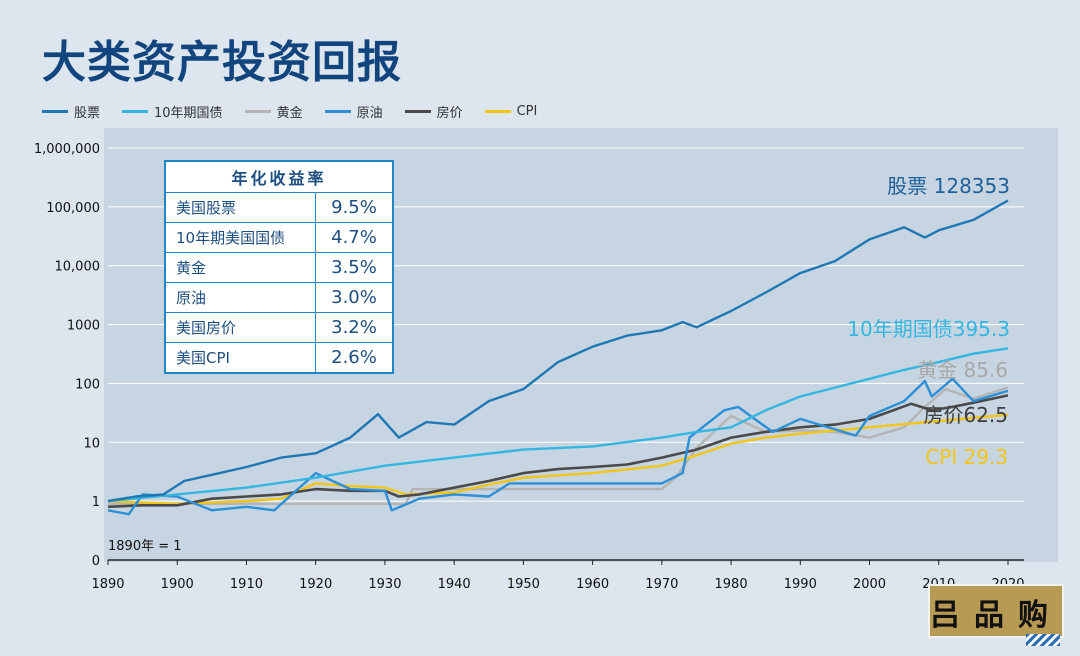 This screenshot has height=656, width=1080. I want to click on legend-label-oil: 原油, so click(369, 113).